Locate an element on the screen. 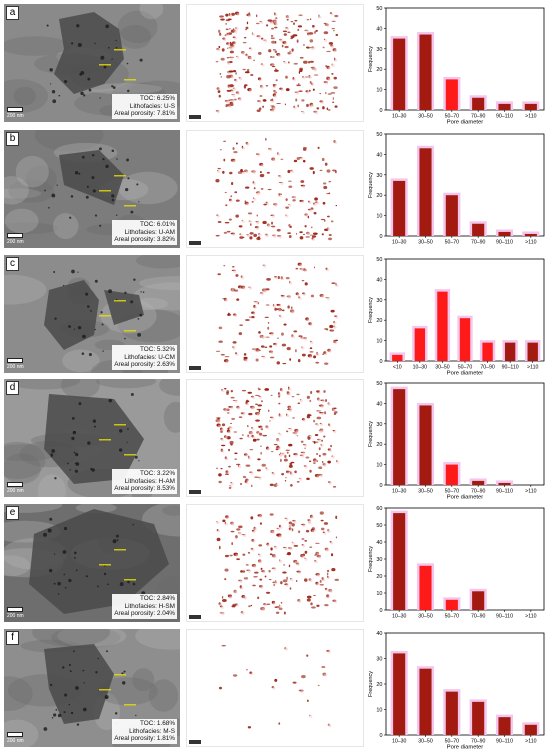 Image resolution: width=550 pixels, height=755 pixels. panel-letter: f is located at coordinates (12, 638).